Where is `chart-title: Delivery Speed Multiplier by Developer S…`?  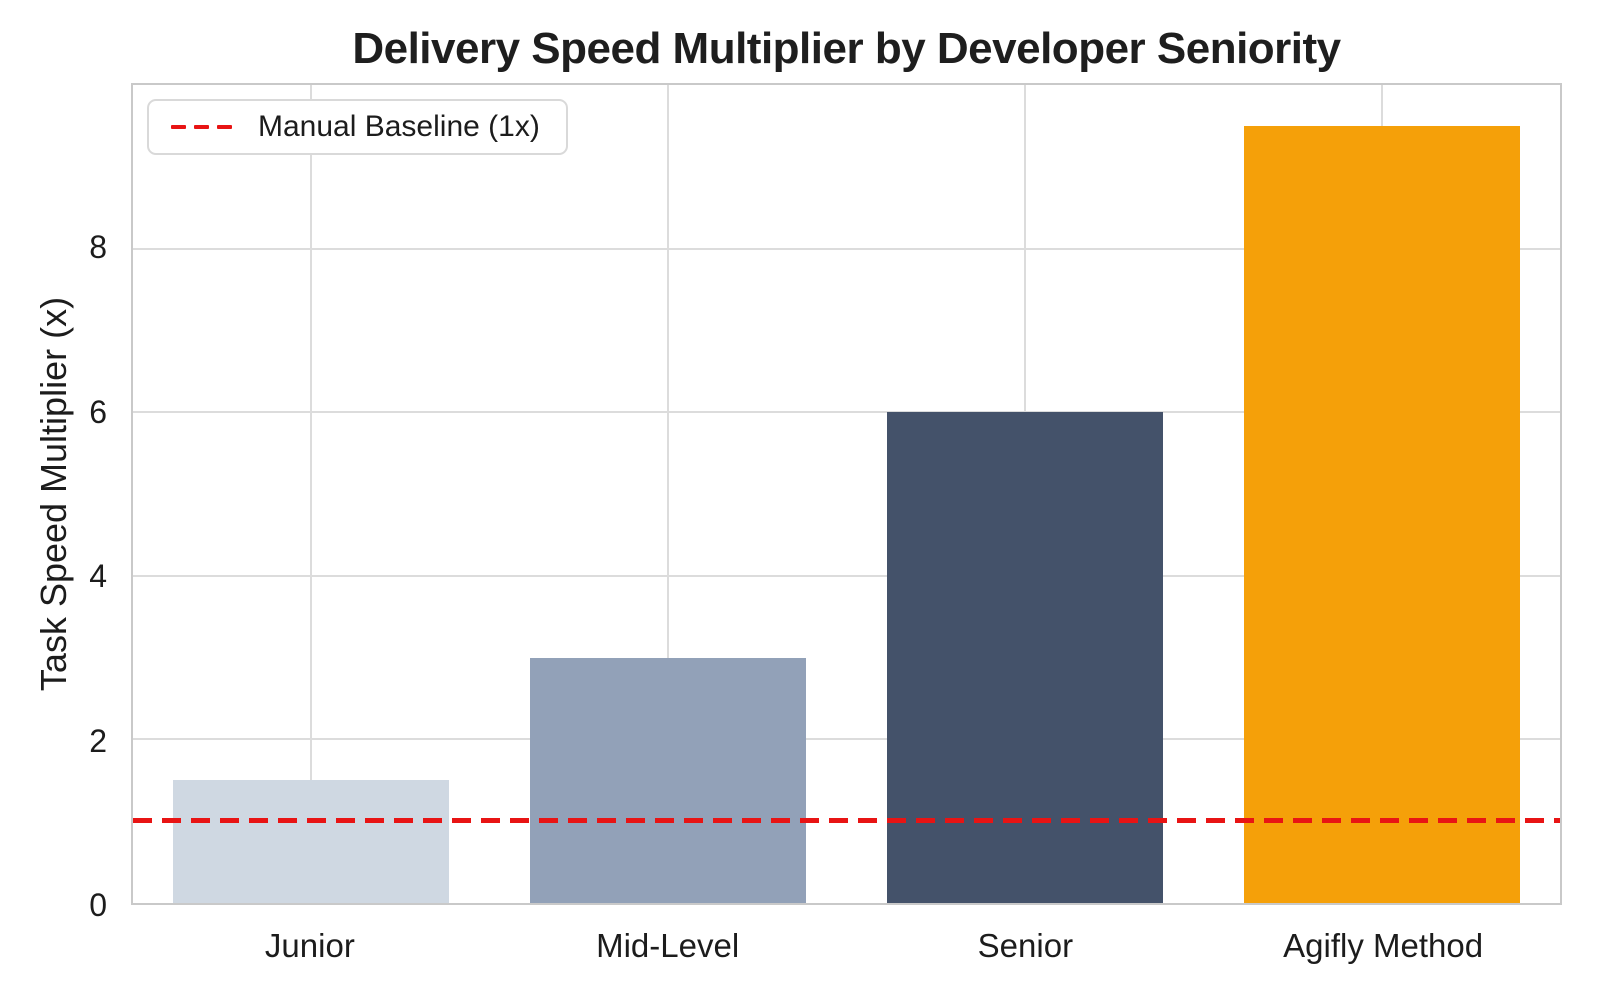
chart-title: Delivery Speed Multiplier by Developer S… is located at coordinates (846, 48).